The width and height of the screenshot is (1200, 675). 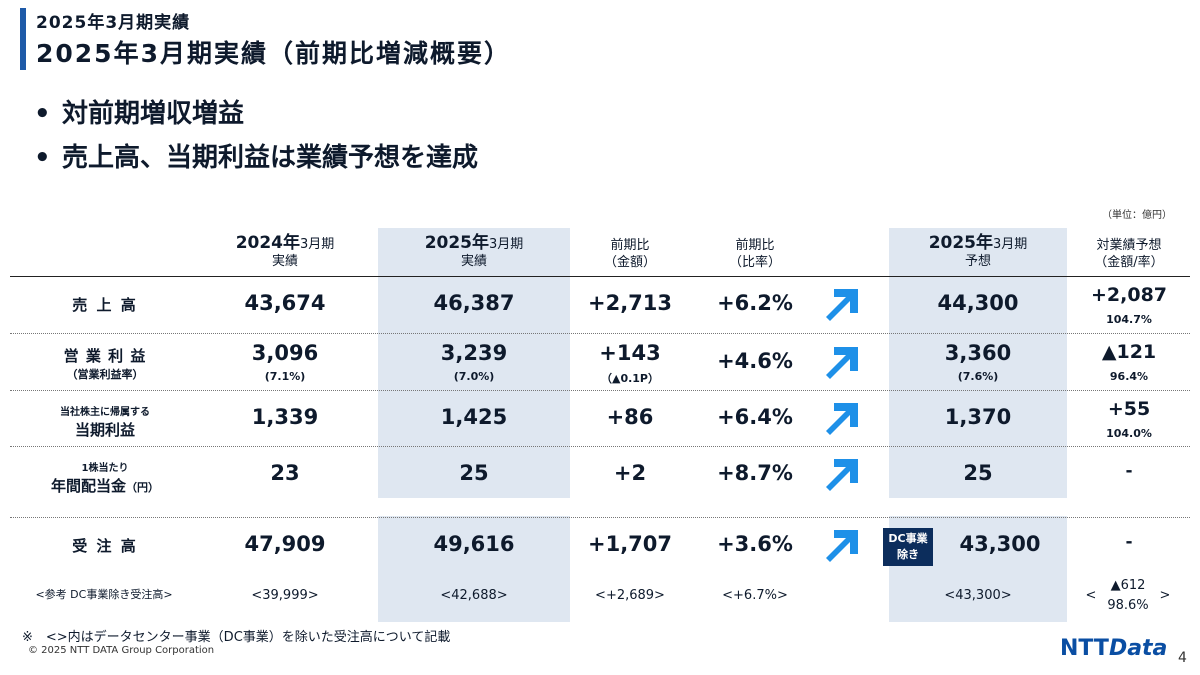 What do you see at coordinates (474, 595) in the screenshot?
I see `orders-ref-fy2025: <42,688>` at bounding box center [474, 595].